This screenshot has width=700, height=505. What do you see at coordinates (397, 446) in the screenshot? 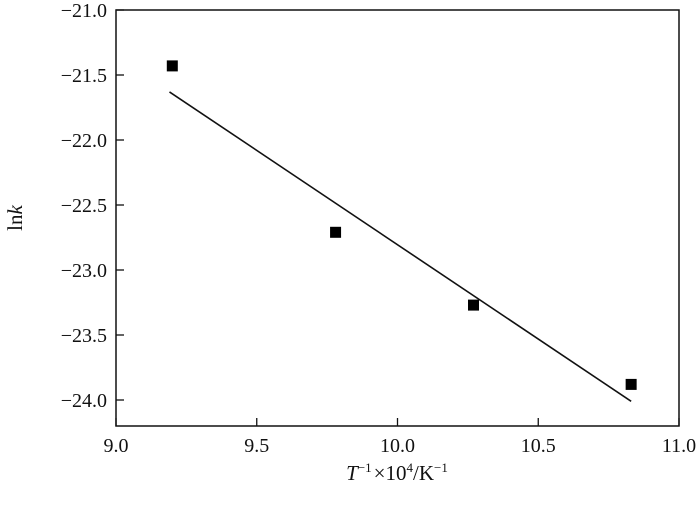
I see `x-tick-label: 10.0` at bounding box center [397, 446].